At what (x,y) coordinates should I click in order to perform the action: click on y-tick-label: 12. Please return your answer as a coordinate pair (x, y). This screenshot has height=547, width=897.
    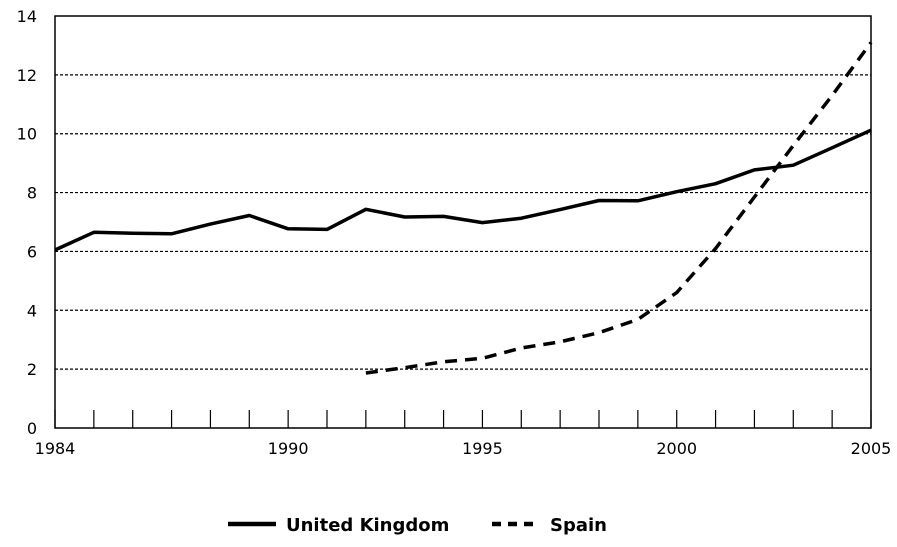
    Looking at the image, I should click on (27, 75).